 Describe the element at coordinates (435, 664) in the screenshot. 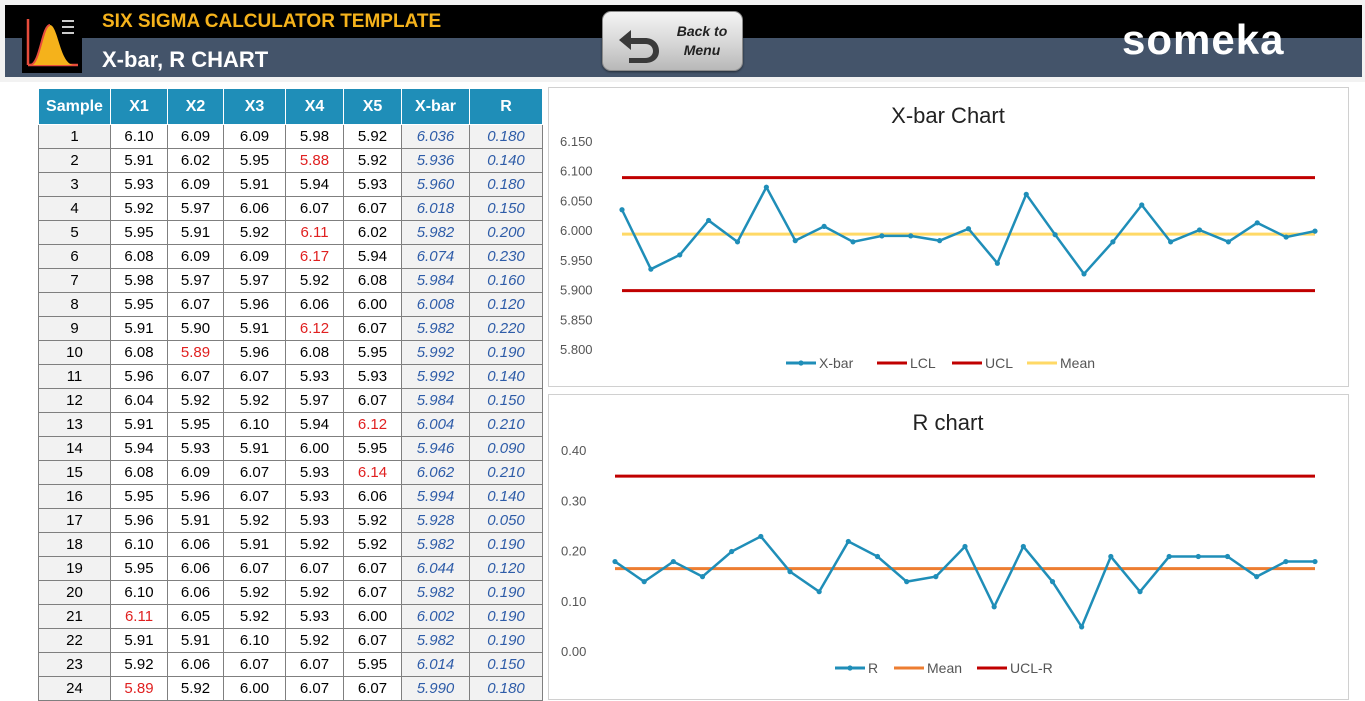

I see `table-cell: 6.014` at that location.